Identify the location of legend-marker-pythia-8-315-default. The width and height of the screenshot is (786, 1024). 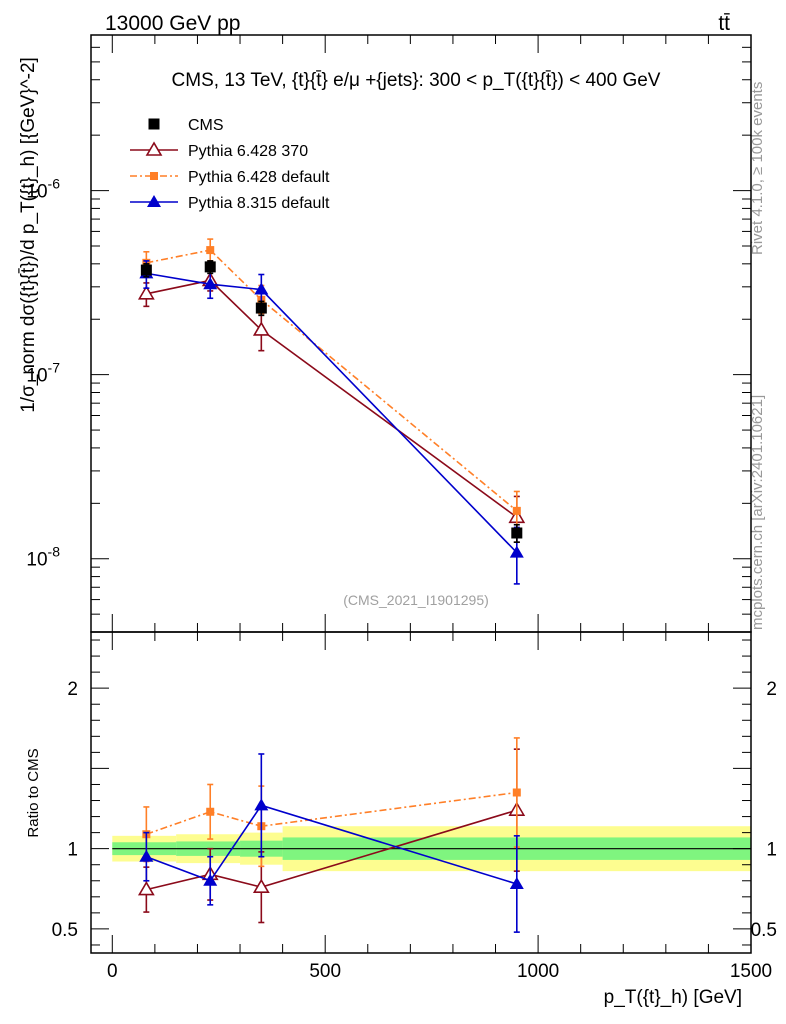
(154, 201).